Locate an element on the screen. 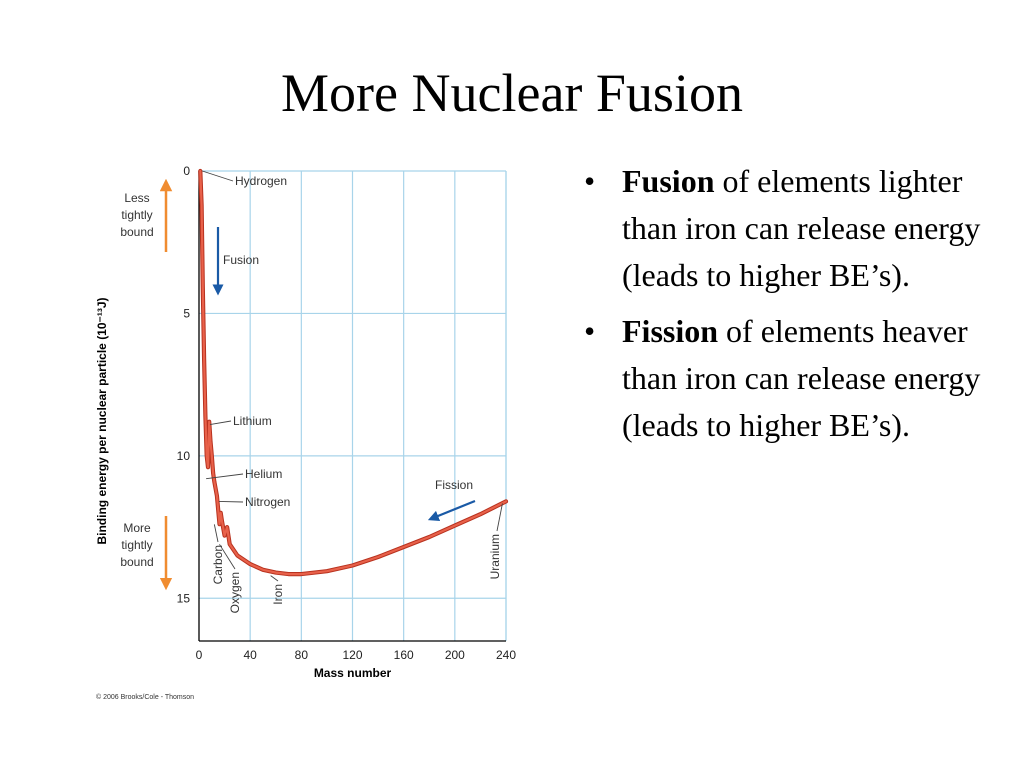 Image resolution: width=1024 pixels, height=768 pixels. bullet-bold-term: Fission is located at coordinates (670, 331).